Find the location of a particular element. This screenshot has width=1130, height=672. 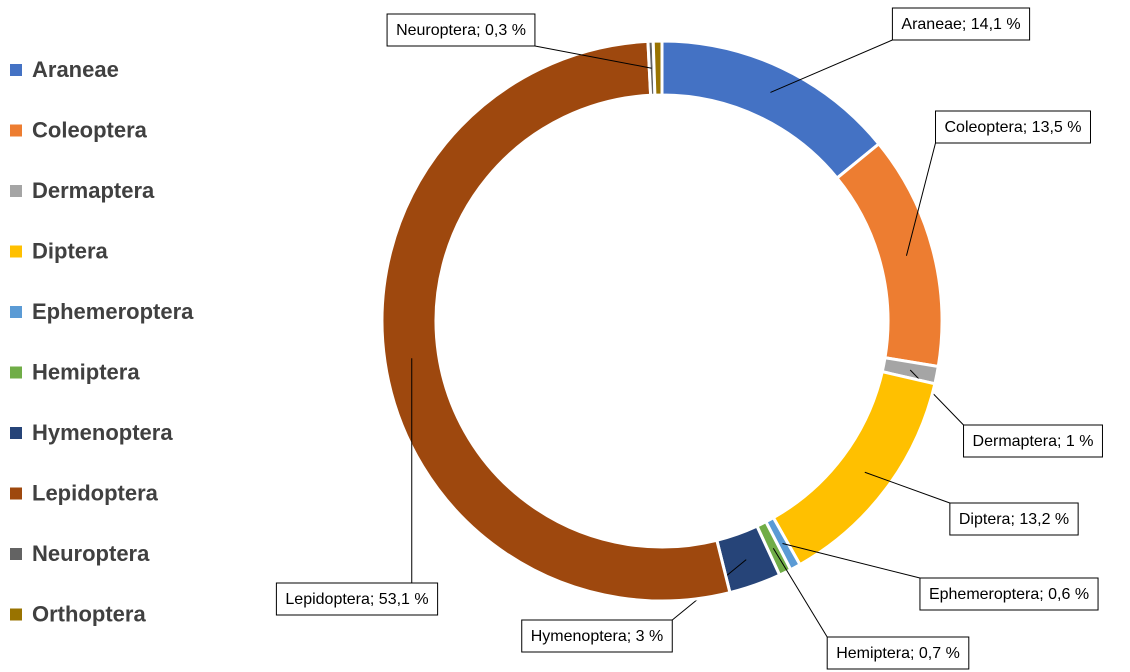

legend-label: Orthoptera is located at coordinates (89, 613).